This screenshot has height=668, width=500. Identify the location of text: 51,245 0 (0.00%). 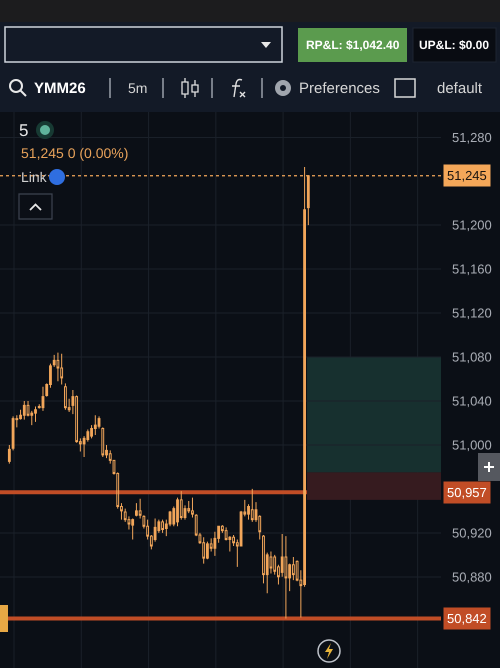
(74, 153).